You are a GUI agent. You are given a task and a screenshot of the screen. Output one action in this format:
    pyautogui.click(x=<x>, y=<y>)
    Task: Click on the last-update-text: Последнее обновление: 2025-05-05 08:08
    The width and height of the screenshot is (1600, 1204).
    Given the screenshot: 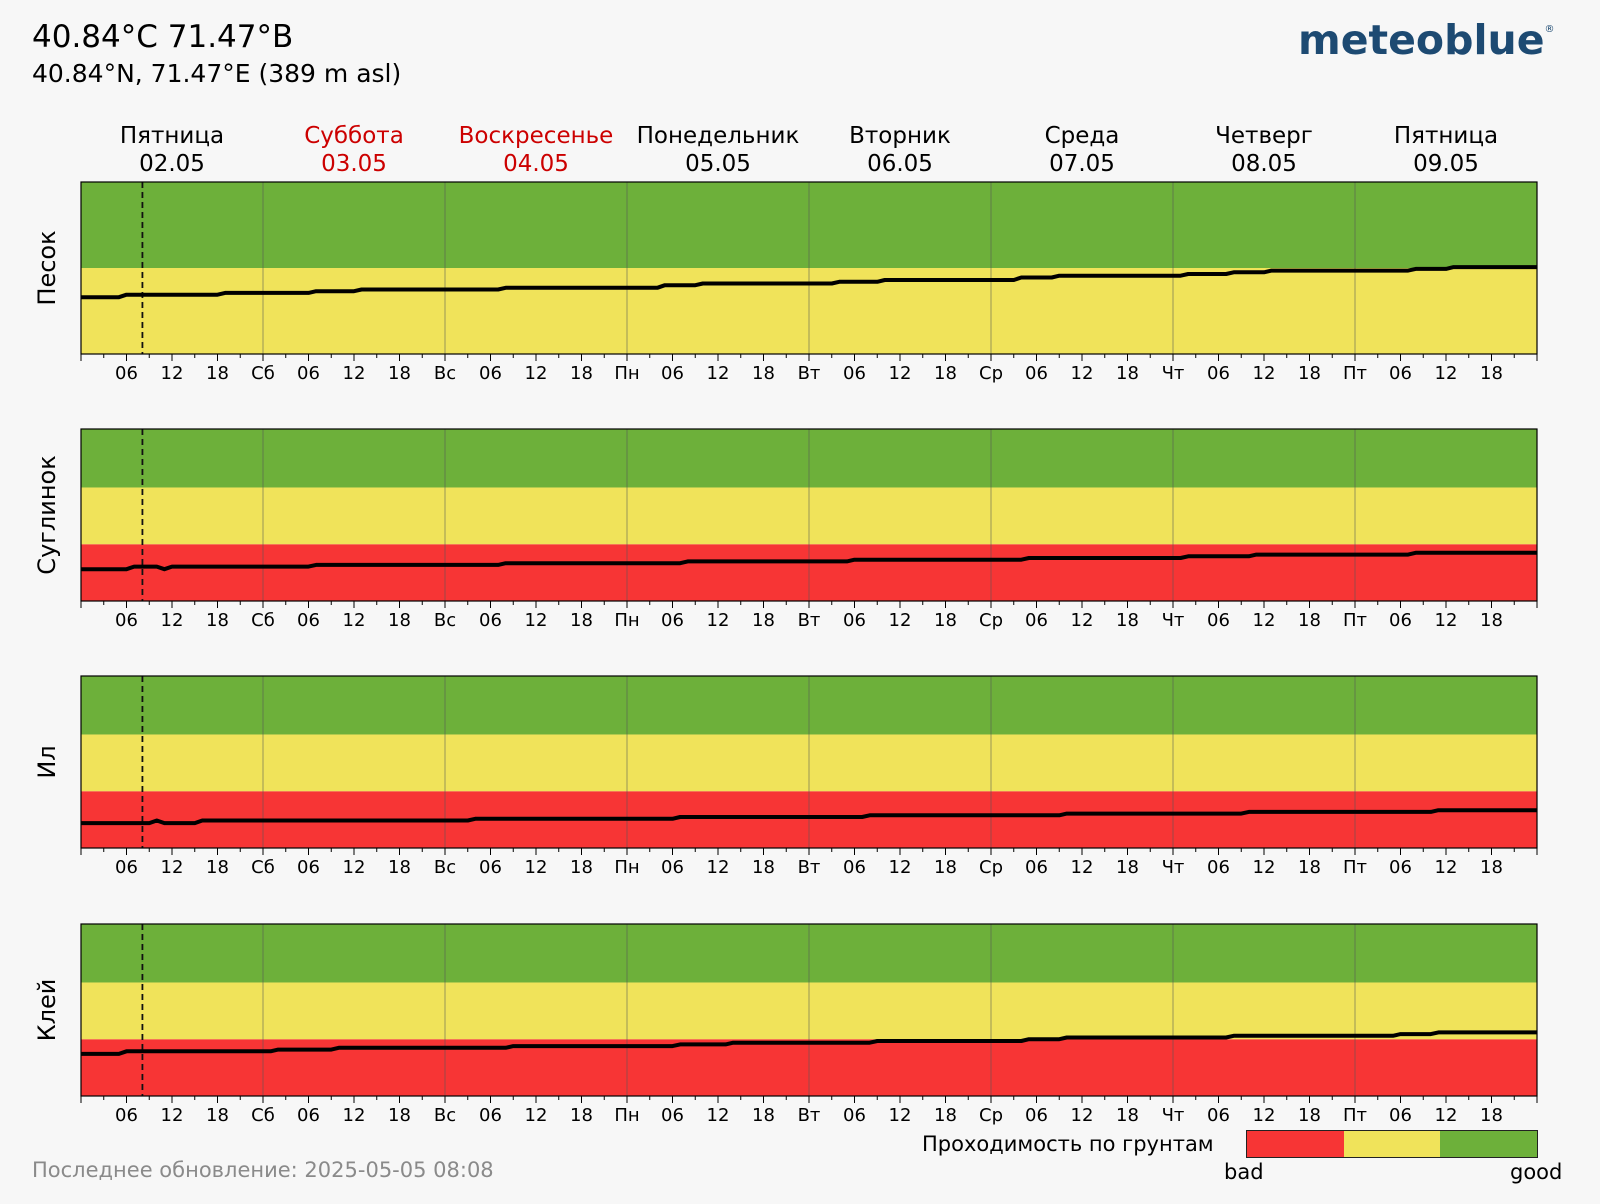 What is the action you would take?
    pyautogui.click(x=263, y=1170)
    